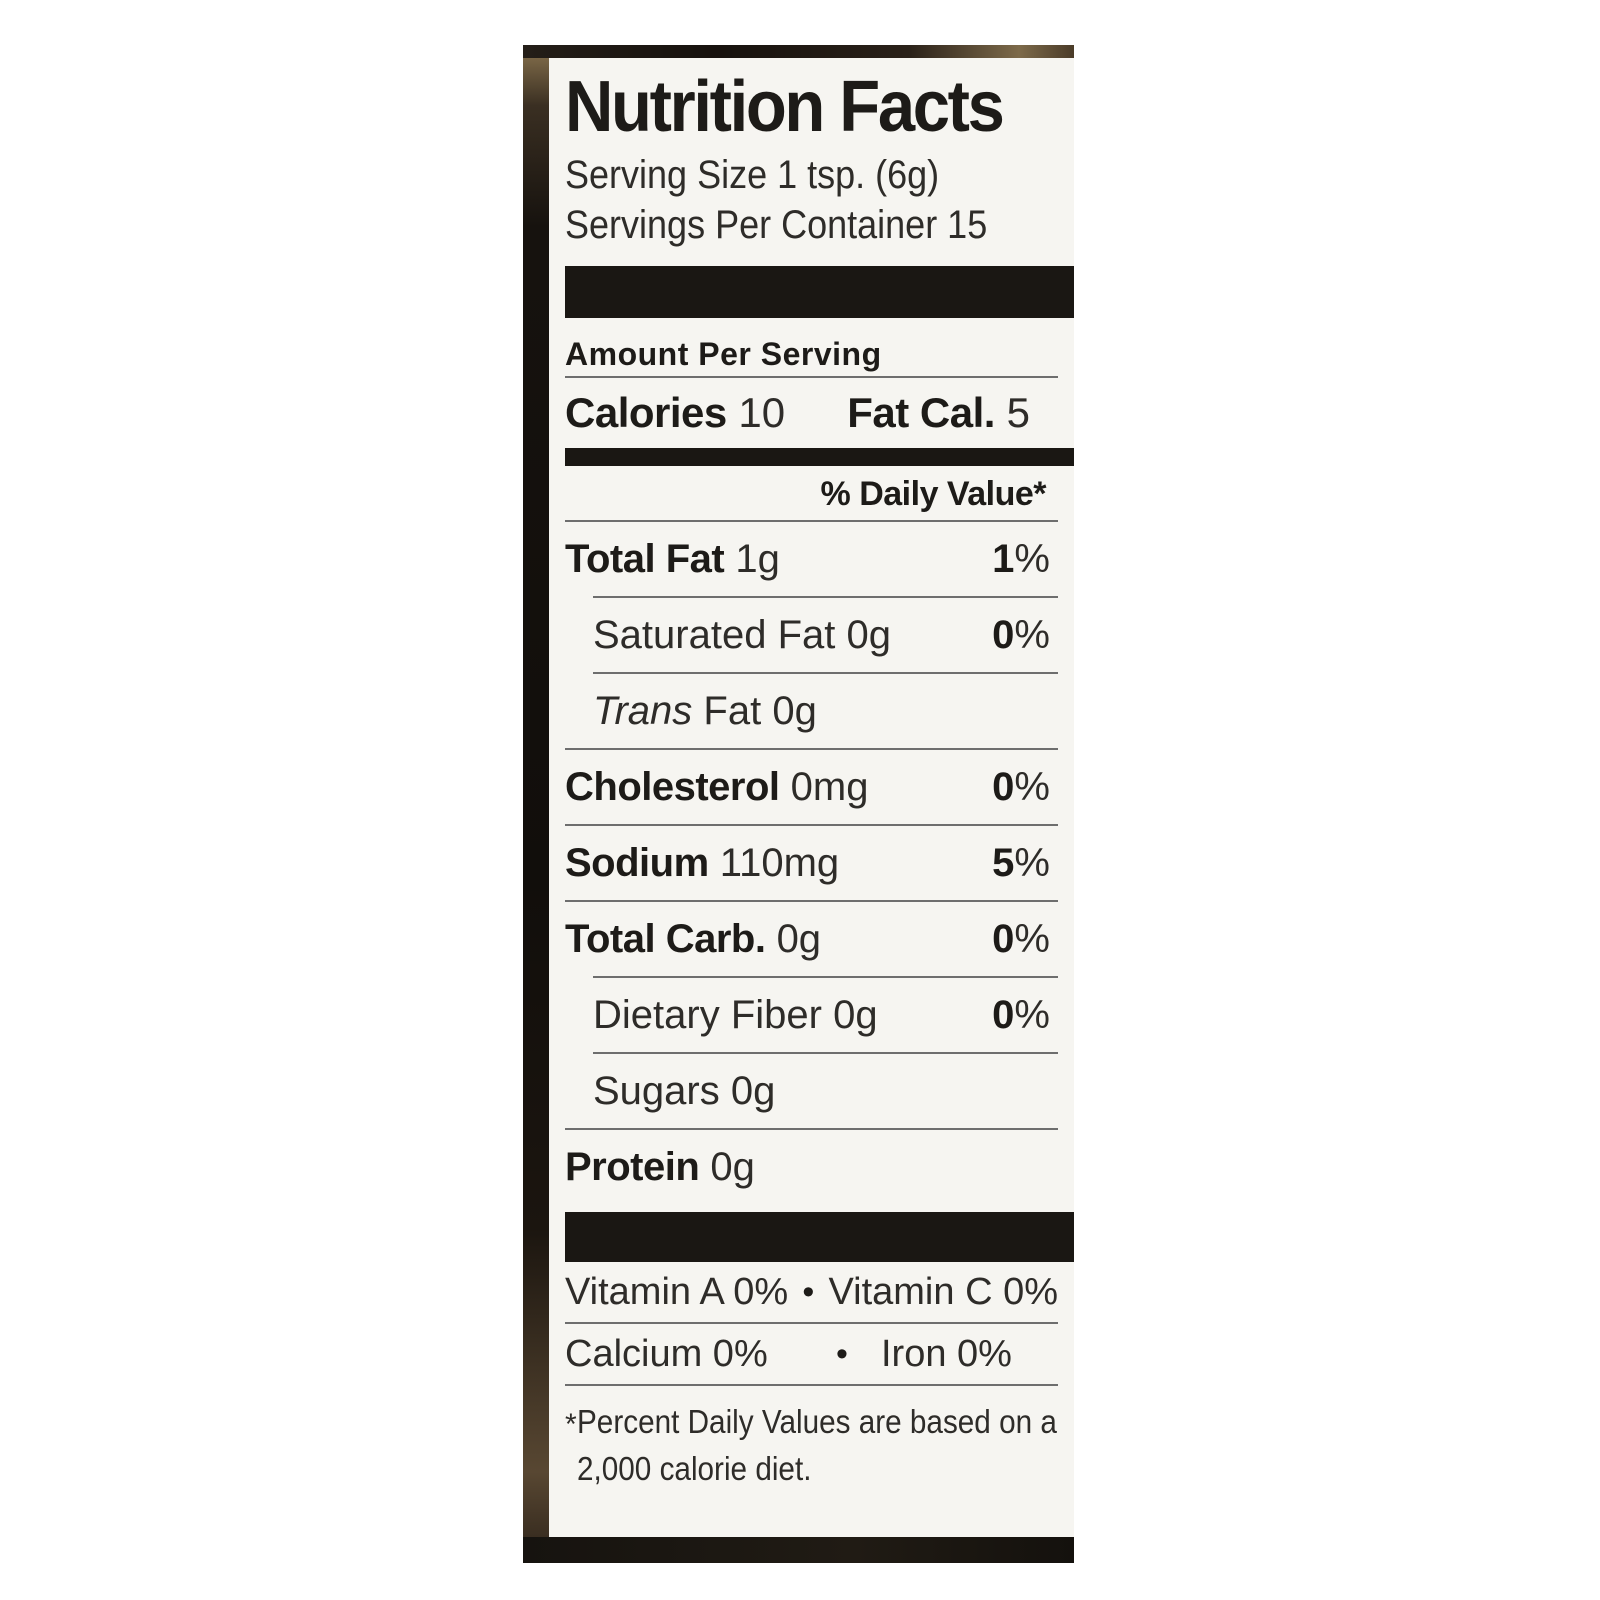  What do you see at coordinates (943, 1291) in the screenshot?
I see `micronutrient-right: Vitamin C 0%` at bounding box center [943, 1291].